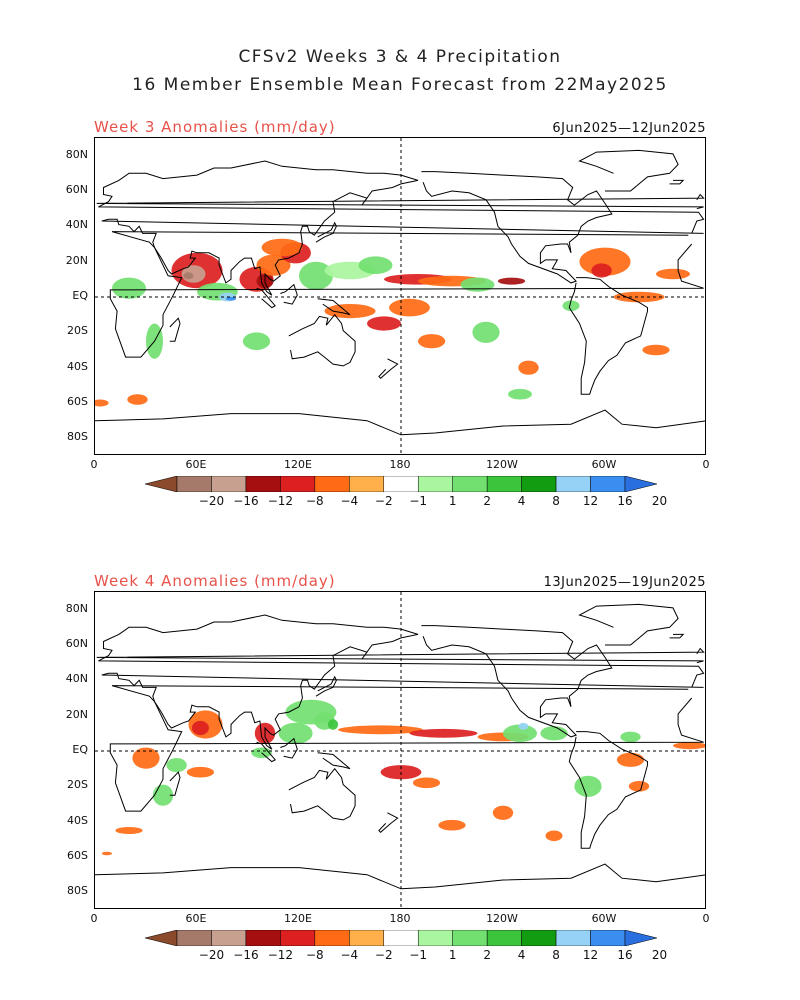  I want to click on colorbar-label: −12, so click(280, 955).